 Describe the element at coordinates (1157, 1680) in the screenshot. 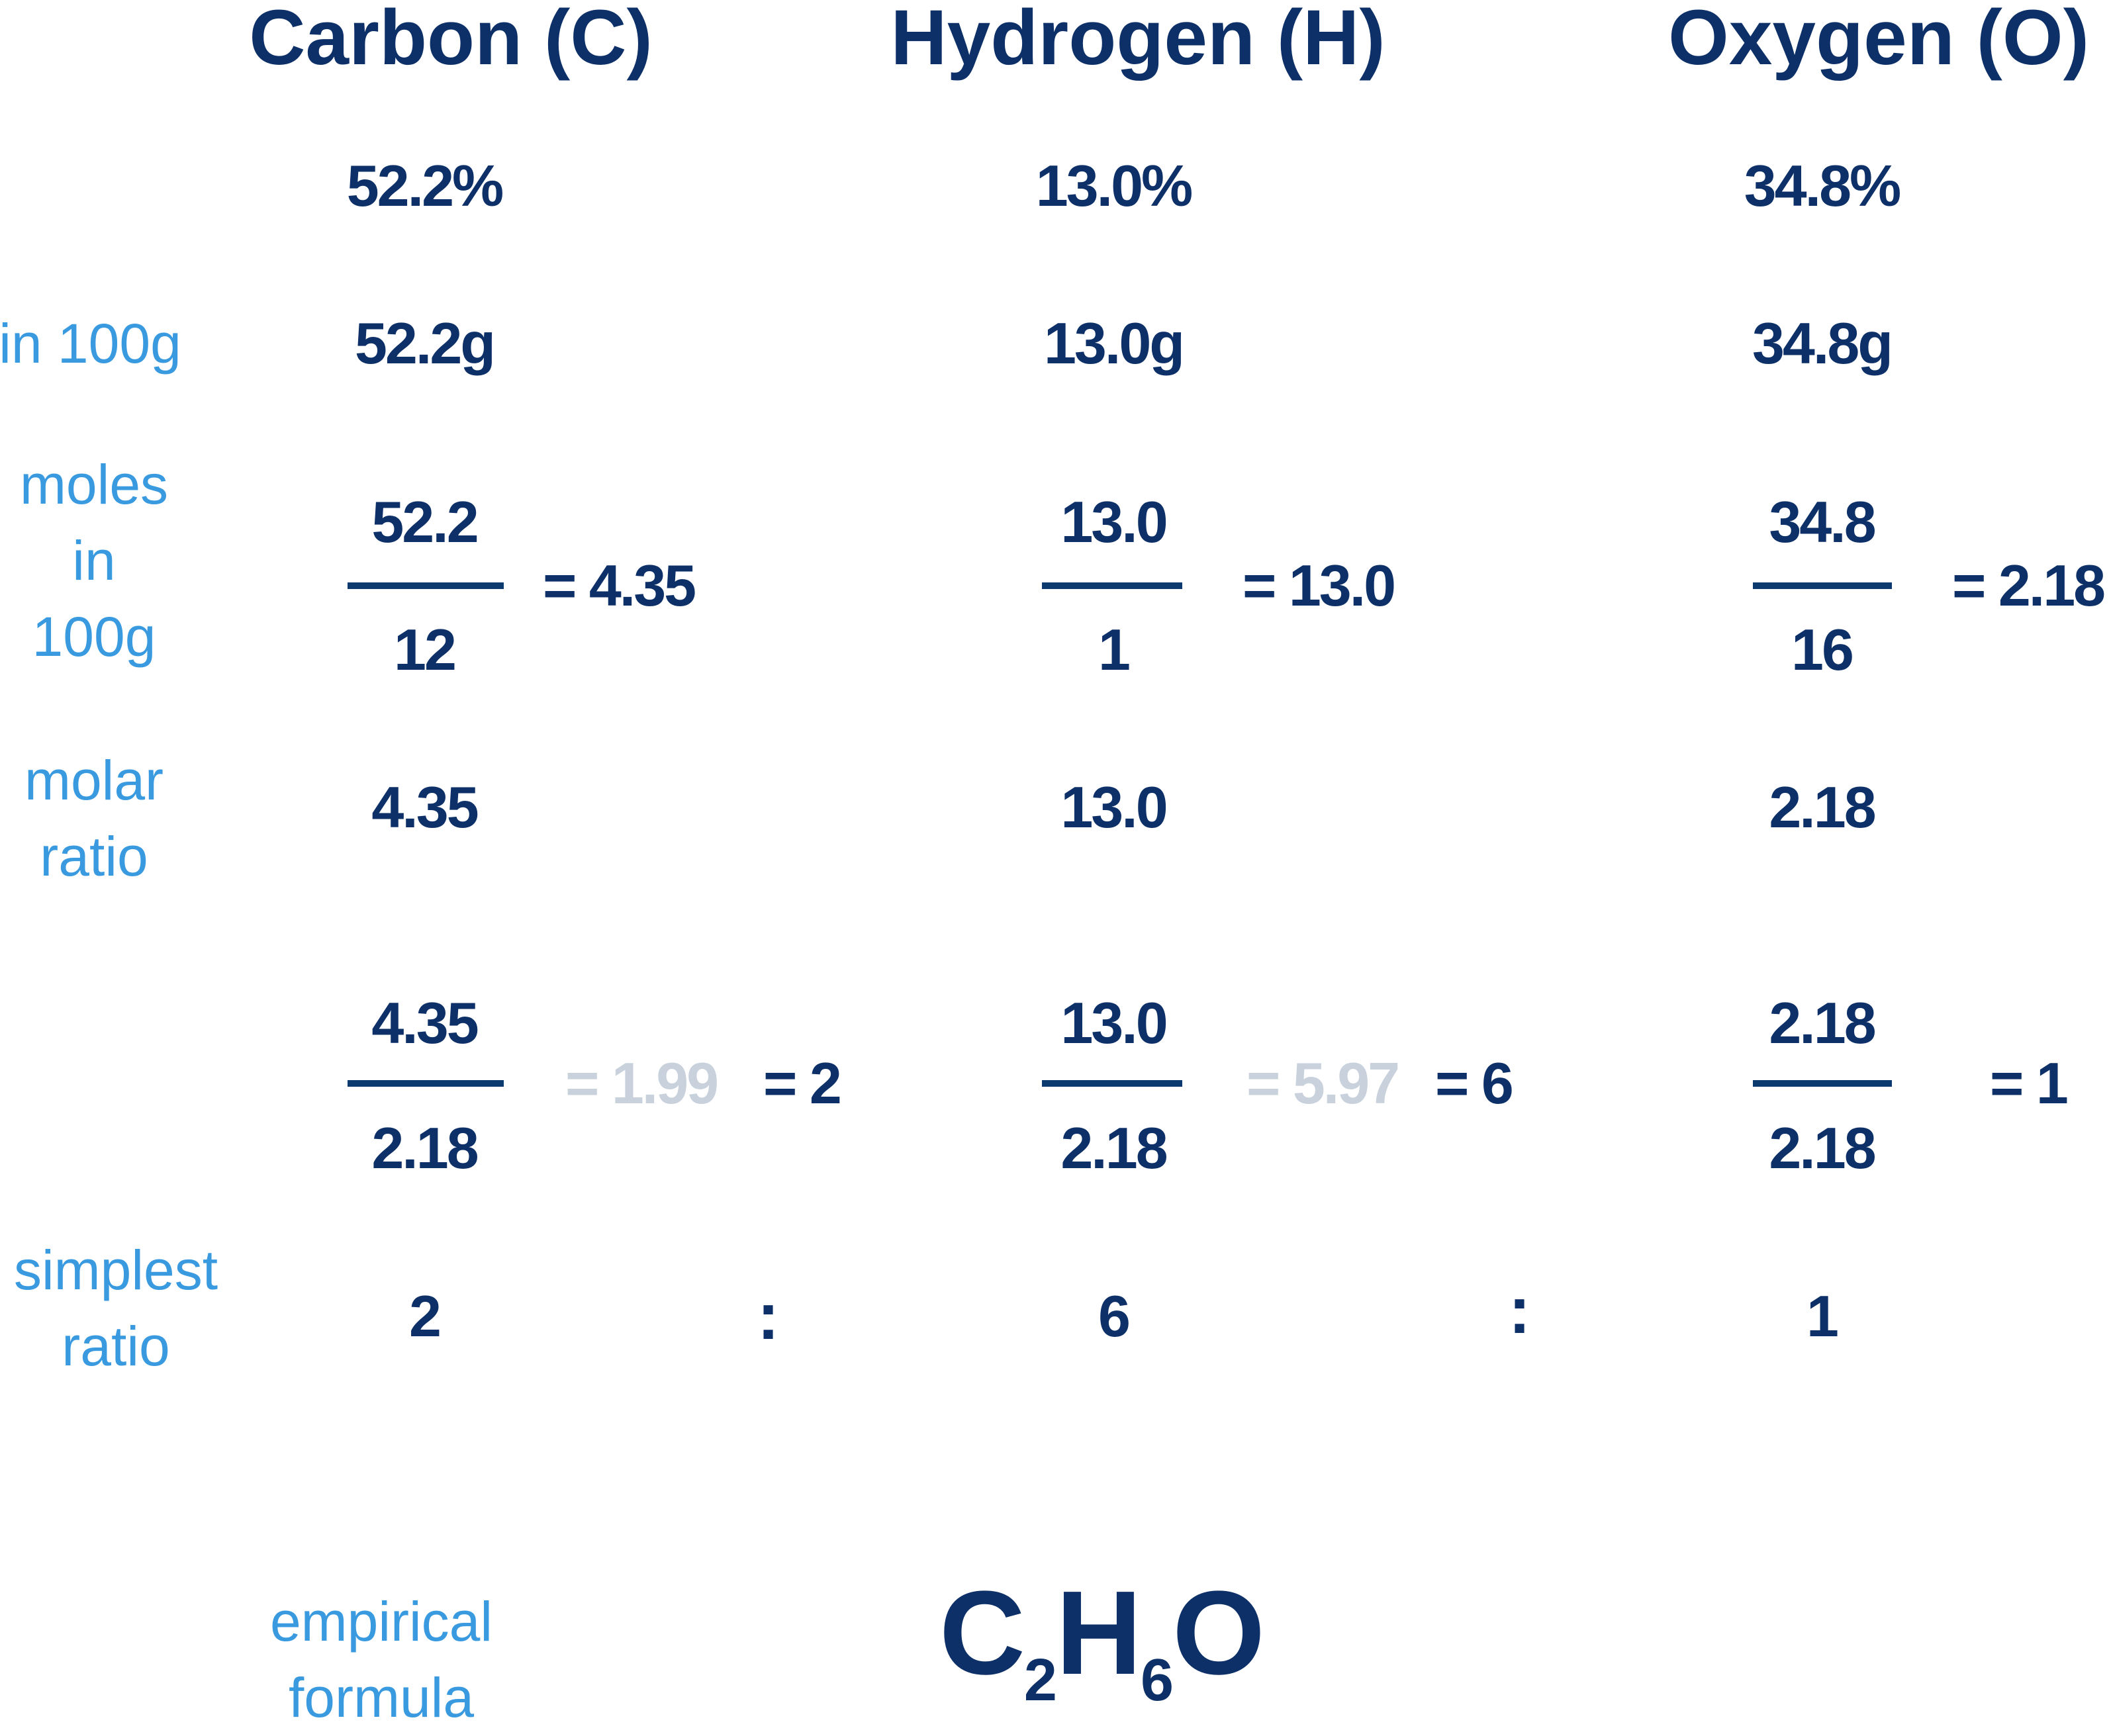

I see `formula-hydrogen-subscript: 6` at that location.